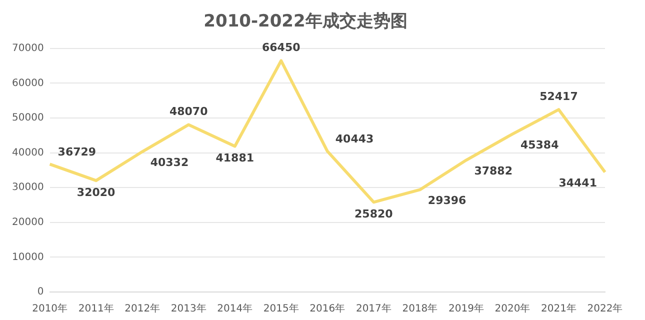 This screenshot has height=320, width=645. What do you see at coordinates (188, 308) in the screenshot?
I see `x-tick-label: 2013年` at bounding box center [188, 308].